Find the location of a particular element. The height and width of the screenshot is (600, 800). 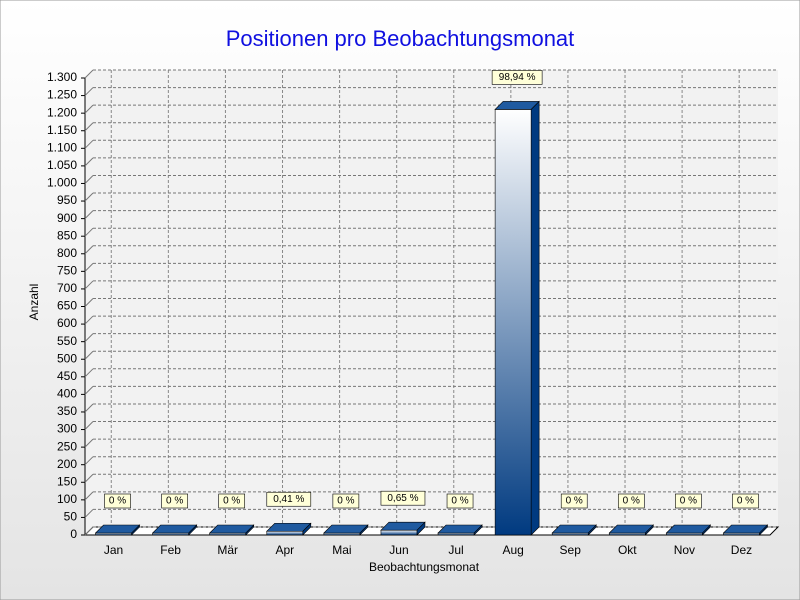

y-tick-label: 1.150 is located at coordinates (62, 130).